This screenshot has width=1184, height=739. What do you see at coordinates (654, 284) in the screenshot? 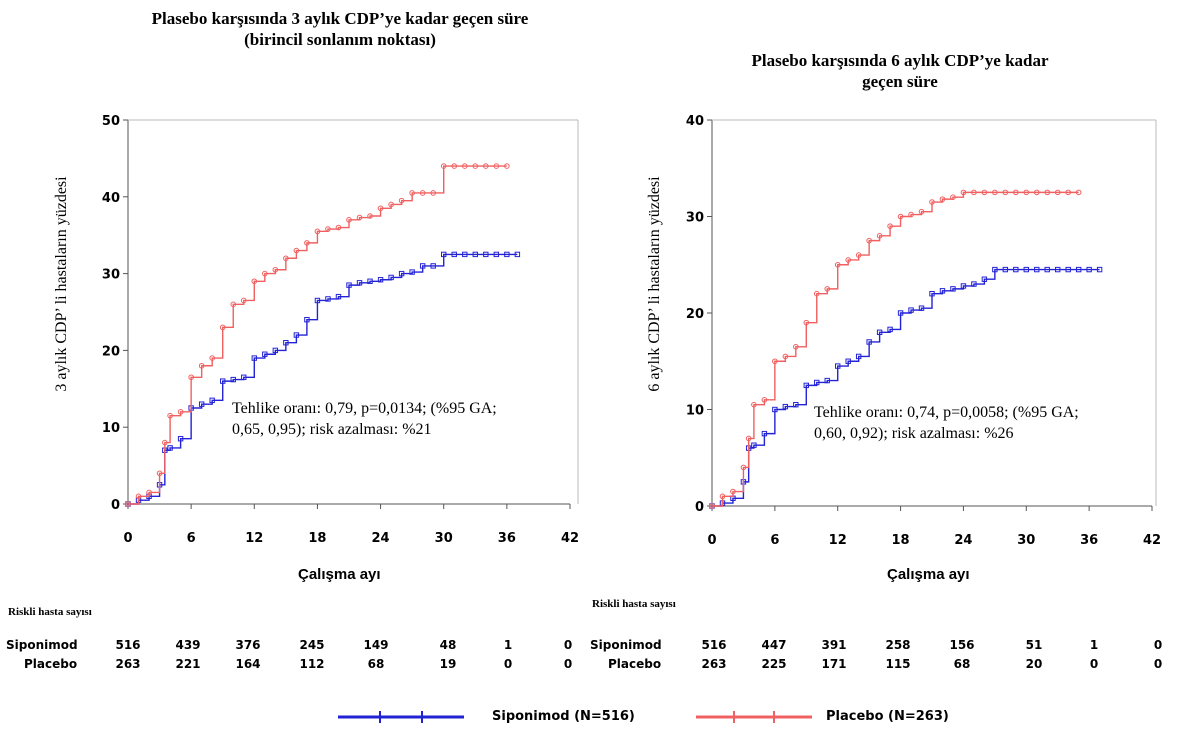
I see `chart2-ylabel: 6 aylık CDP’ li hastaların yüzdesi` at bounding box center [654, 284].